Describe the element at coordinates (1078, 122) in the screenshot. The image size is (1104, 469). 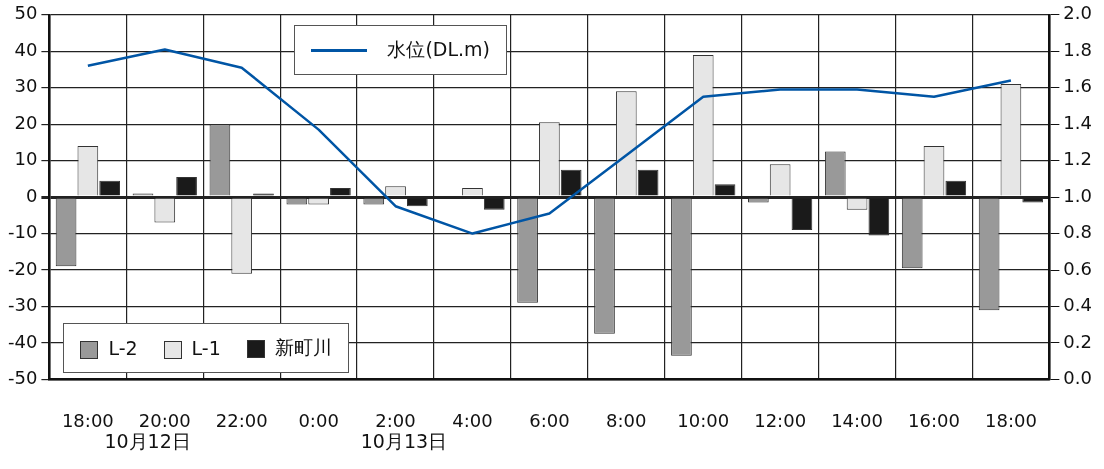
I see `y2-tick-label: 1.4` at that location.